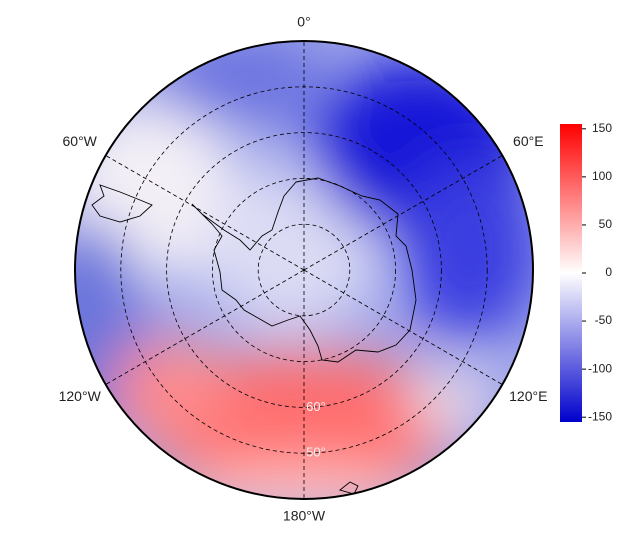 Image resolution: width=625 pixels, height=552 pixels. What do you see at coordinates (316, 452) in the screenshot?
I see `latitude-label: 50°` at bounding box center [316, 452].